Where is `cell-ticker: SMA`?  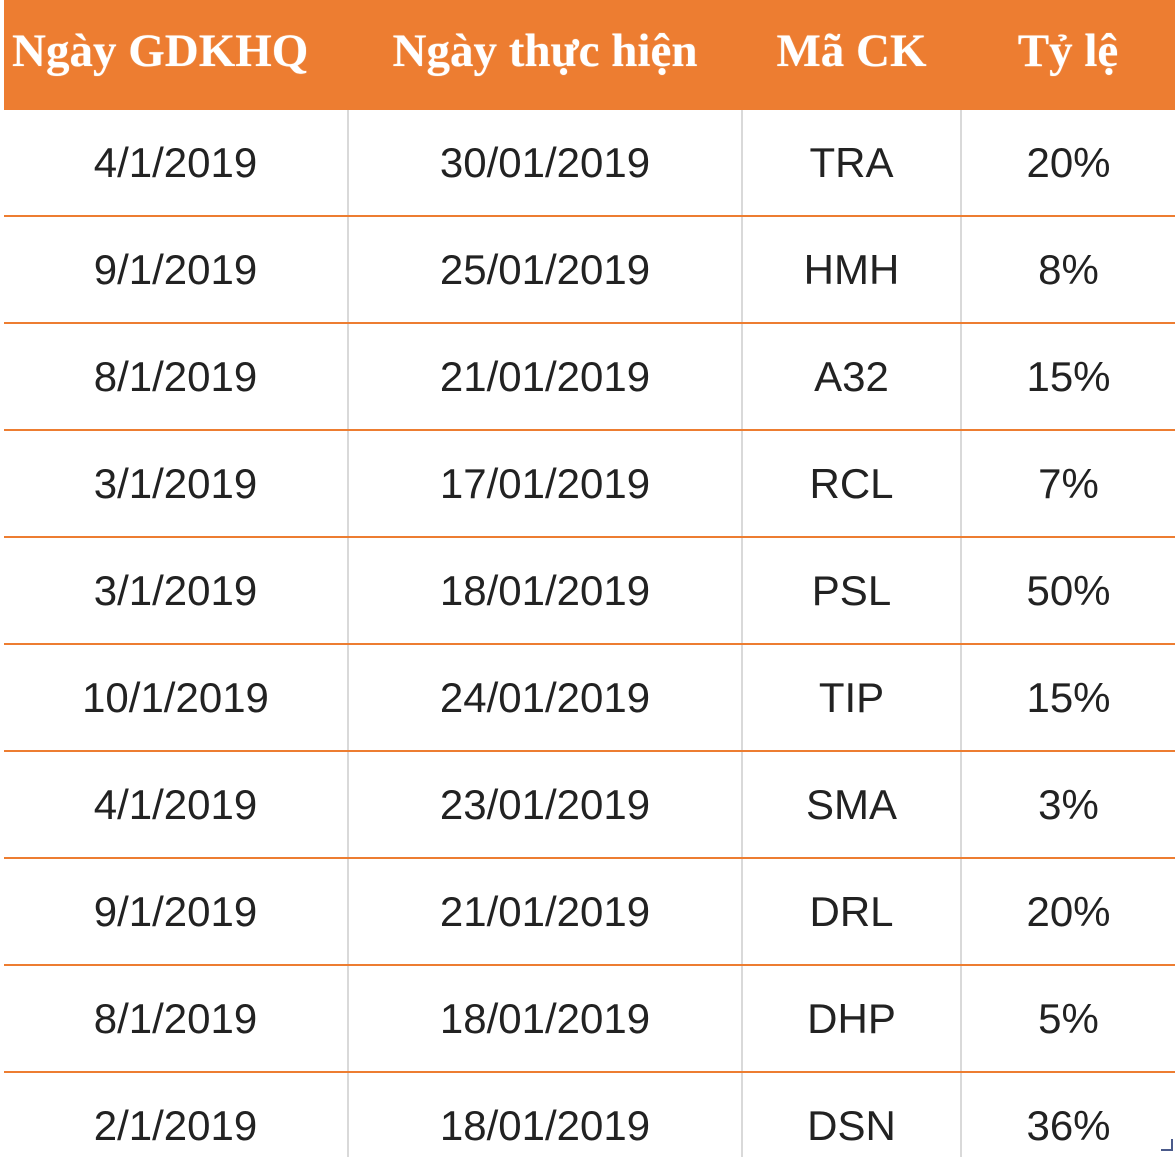
cell-ticker: SMA is located at coordinates (852, 805).